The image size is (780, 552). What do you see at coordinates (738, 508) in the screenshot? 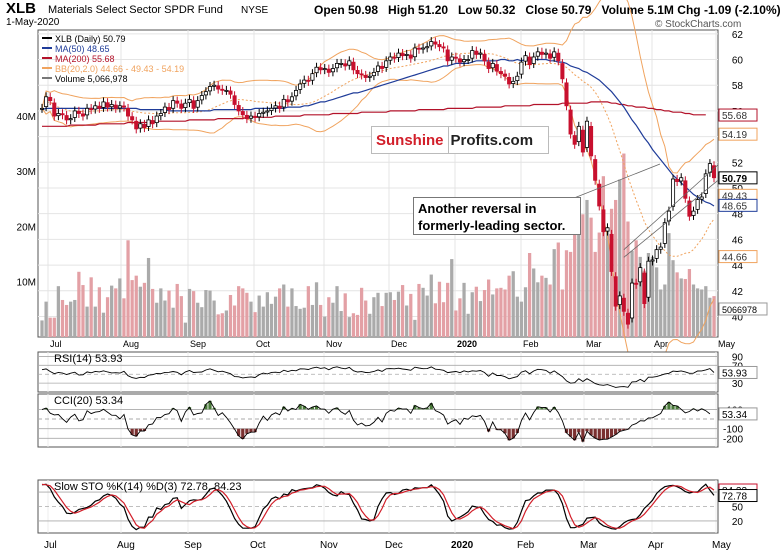
I see `sto-panel-tick-label-1: 50` at bounding box center [738, 508].